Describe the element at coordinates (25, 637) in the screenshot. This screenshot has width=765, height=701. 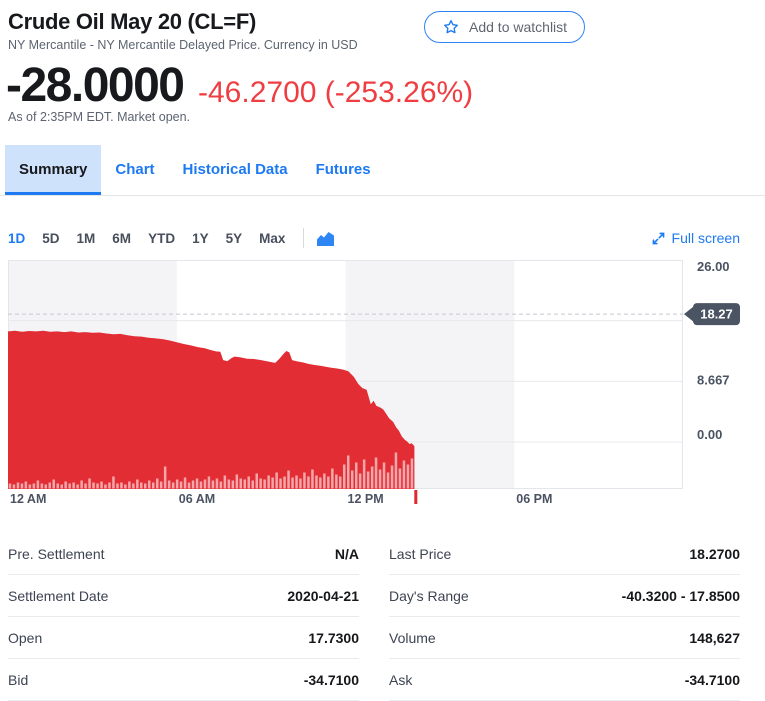
I see `stat-label: Open` at that location.